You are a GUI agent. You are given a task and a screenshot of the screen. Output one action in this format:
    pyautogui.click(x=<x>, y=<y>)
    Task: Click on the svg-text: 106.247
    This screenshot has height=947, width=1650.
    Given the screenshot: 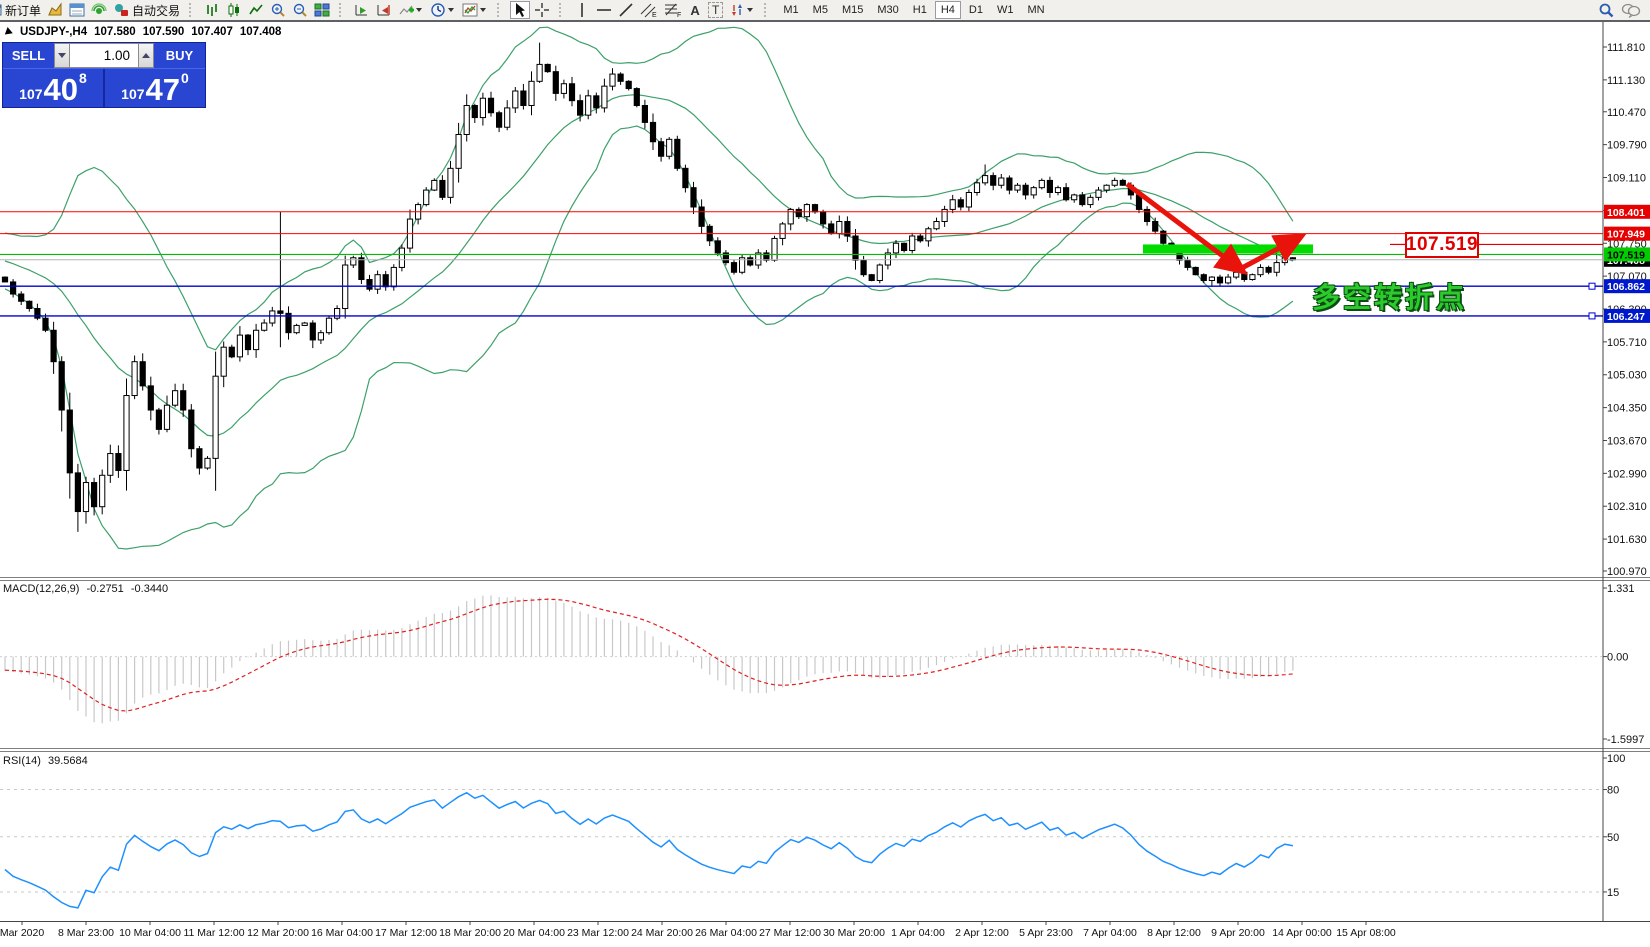 What is the action you would take?
    pyautogui.click(x=1626, y=317)
    